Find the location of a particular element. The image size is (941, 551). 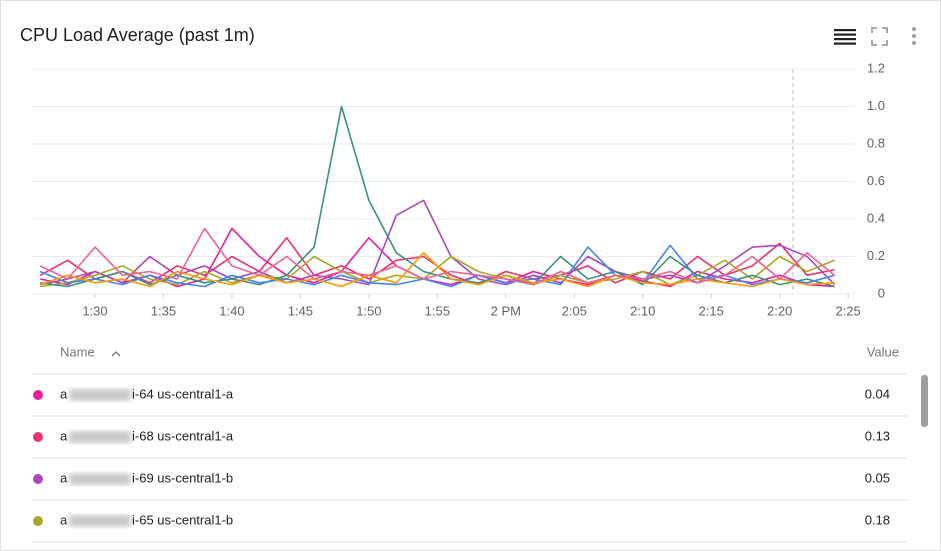

legend-toggle is located at coordinates (845, 37).